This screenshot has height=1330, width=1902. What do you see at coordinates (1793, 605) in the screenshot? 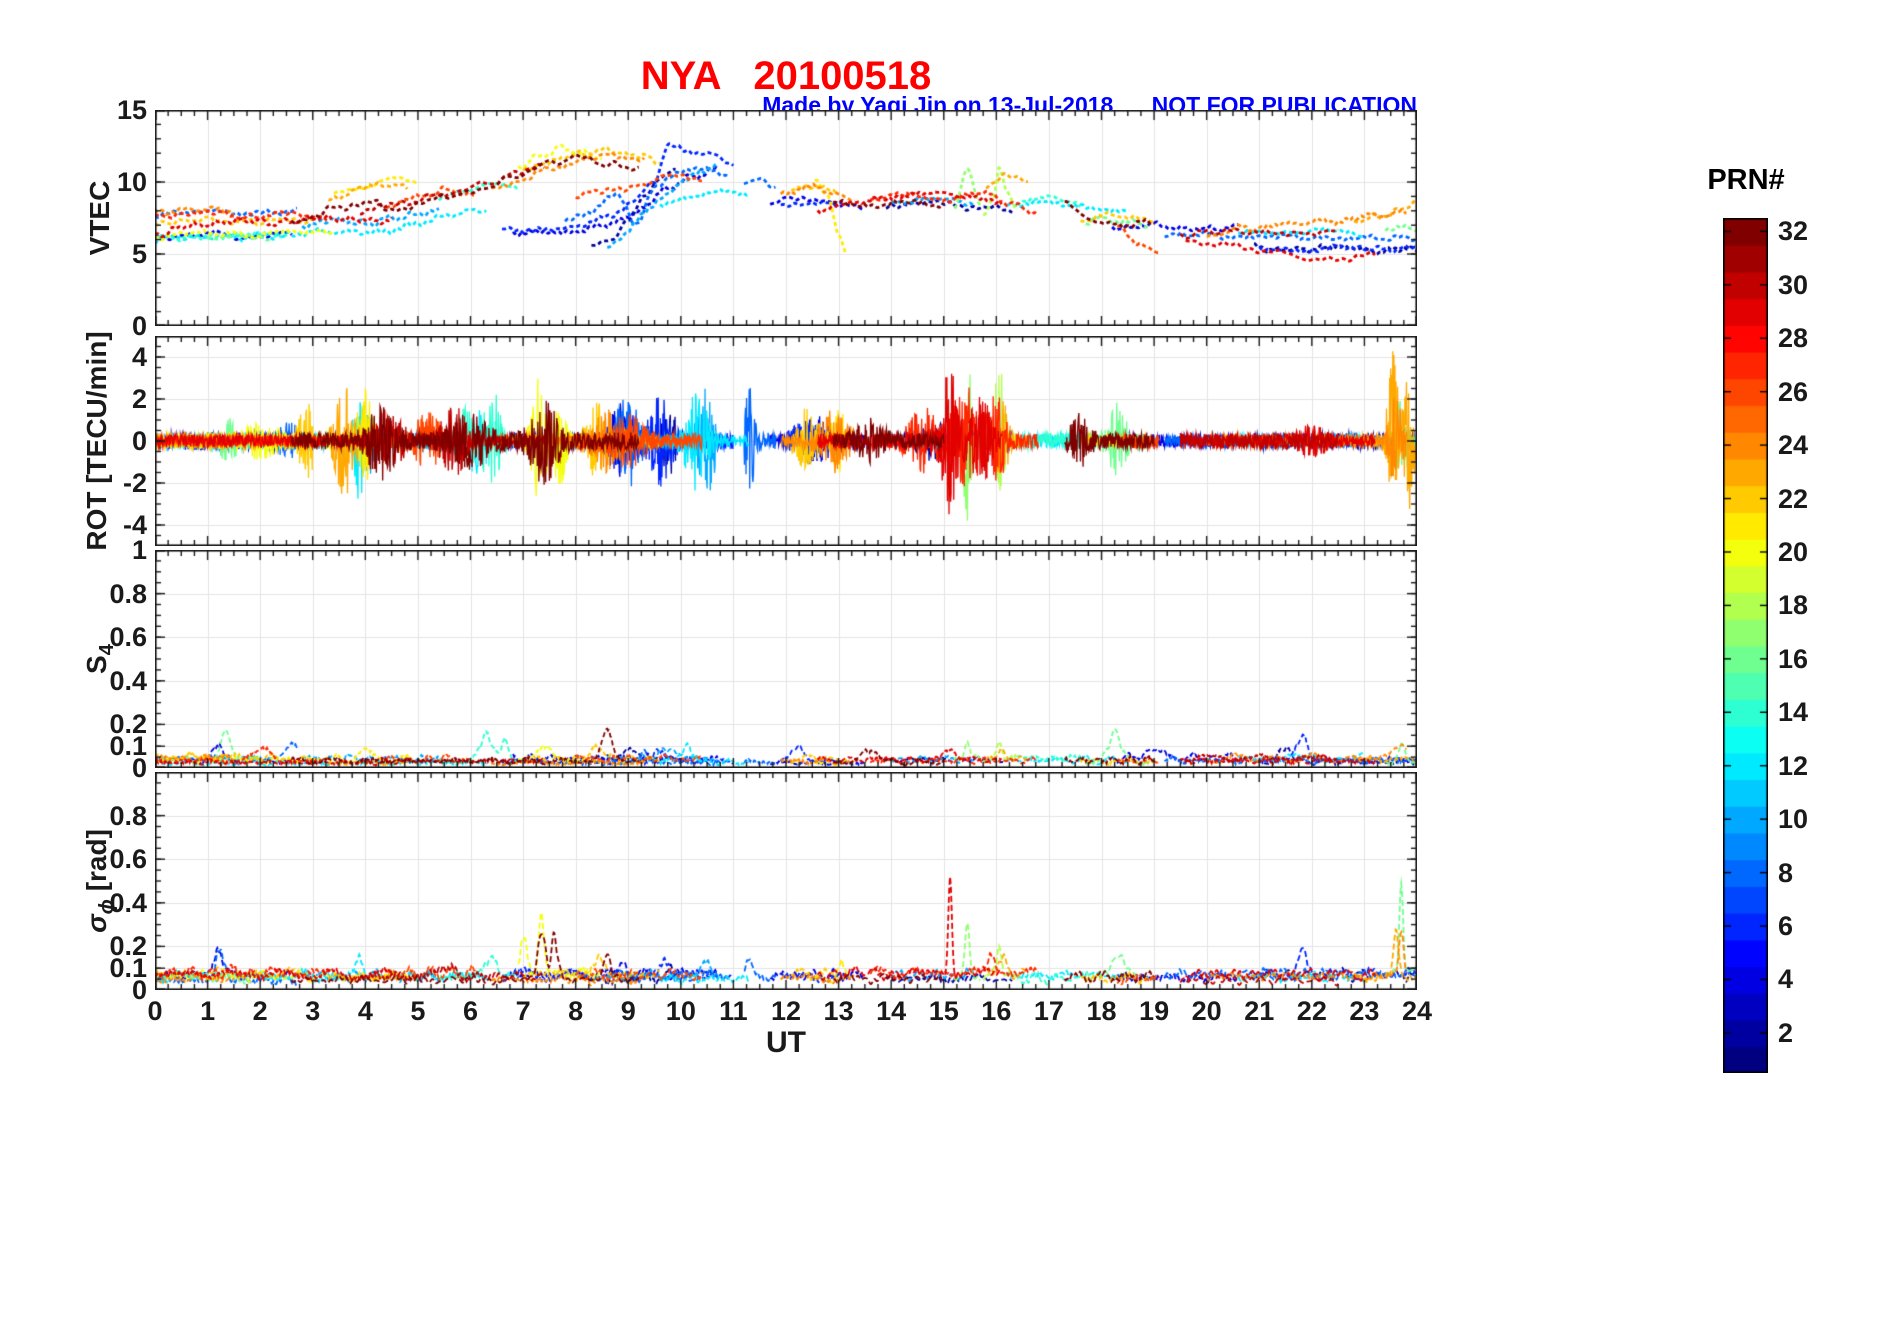
I see `colorbar-tick-label: 18` at bounding box center [1793, 605].